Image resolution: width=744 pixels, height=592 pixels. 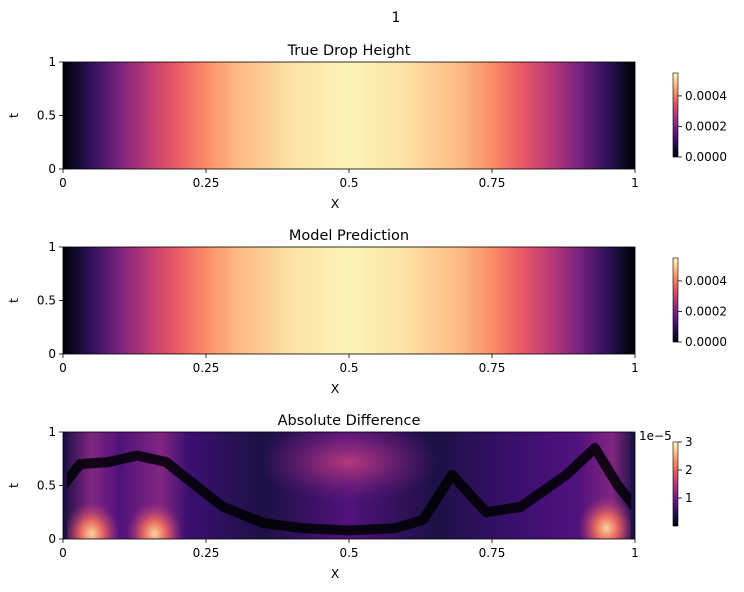 What do you see at coordinates (349, 236) in the screenshot?
I see `panel-title: Model Prediction` at bounding box center [349, 236].